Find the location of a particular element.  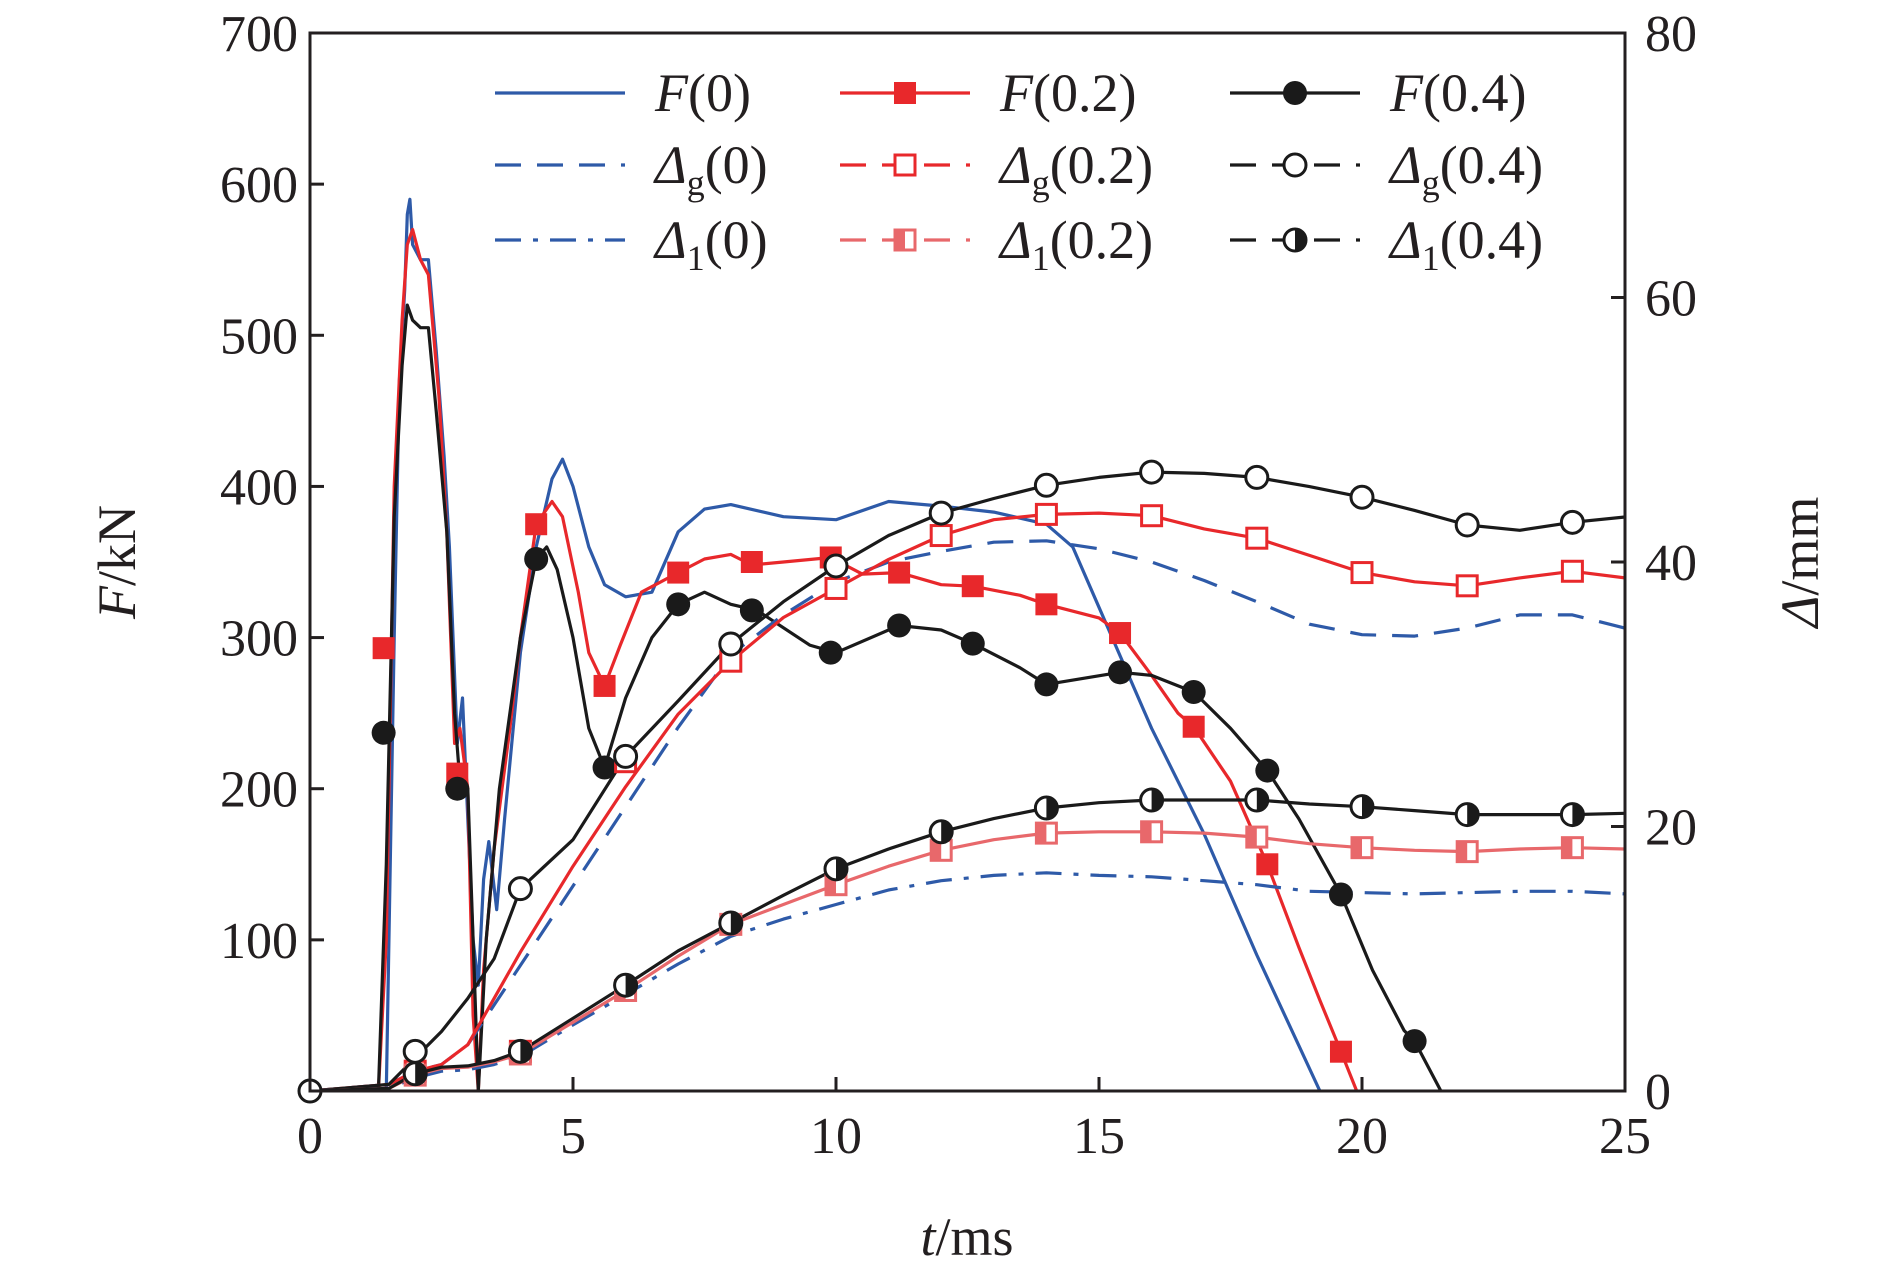

series-line-d102 is located at coordinates (967, 960).